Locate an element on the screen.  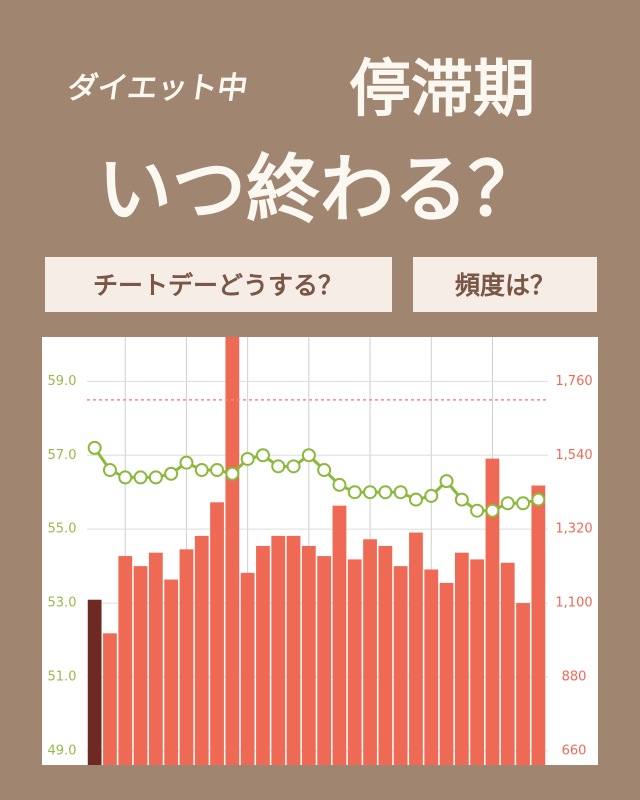
tag: チートデーどうする？ is located at coordinates (218, 285).